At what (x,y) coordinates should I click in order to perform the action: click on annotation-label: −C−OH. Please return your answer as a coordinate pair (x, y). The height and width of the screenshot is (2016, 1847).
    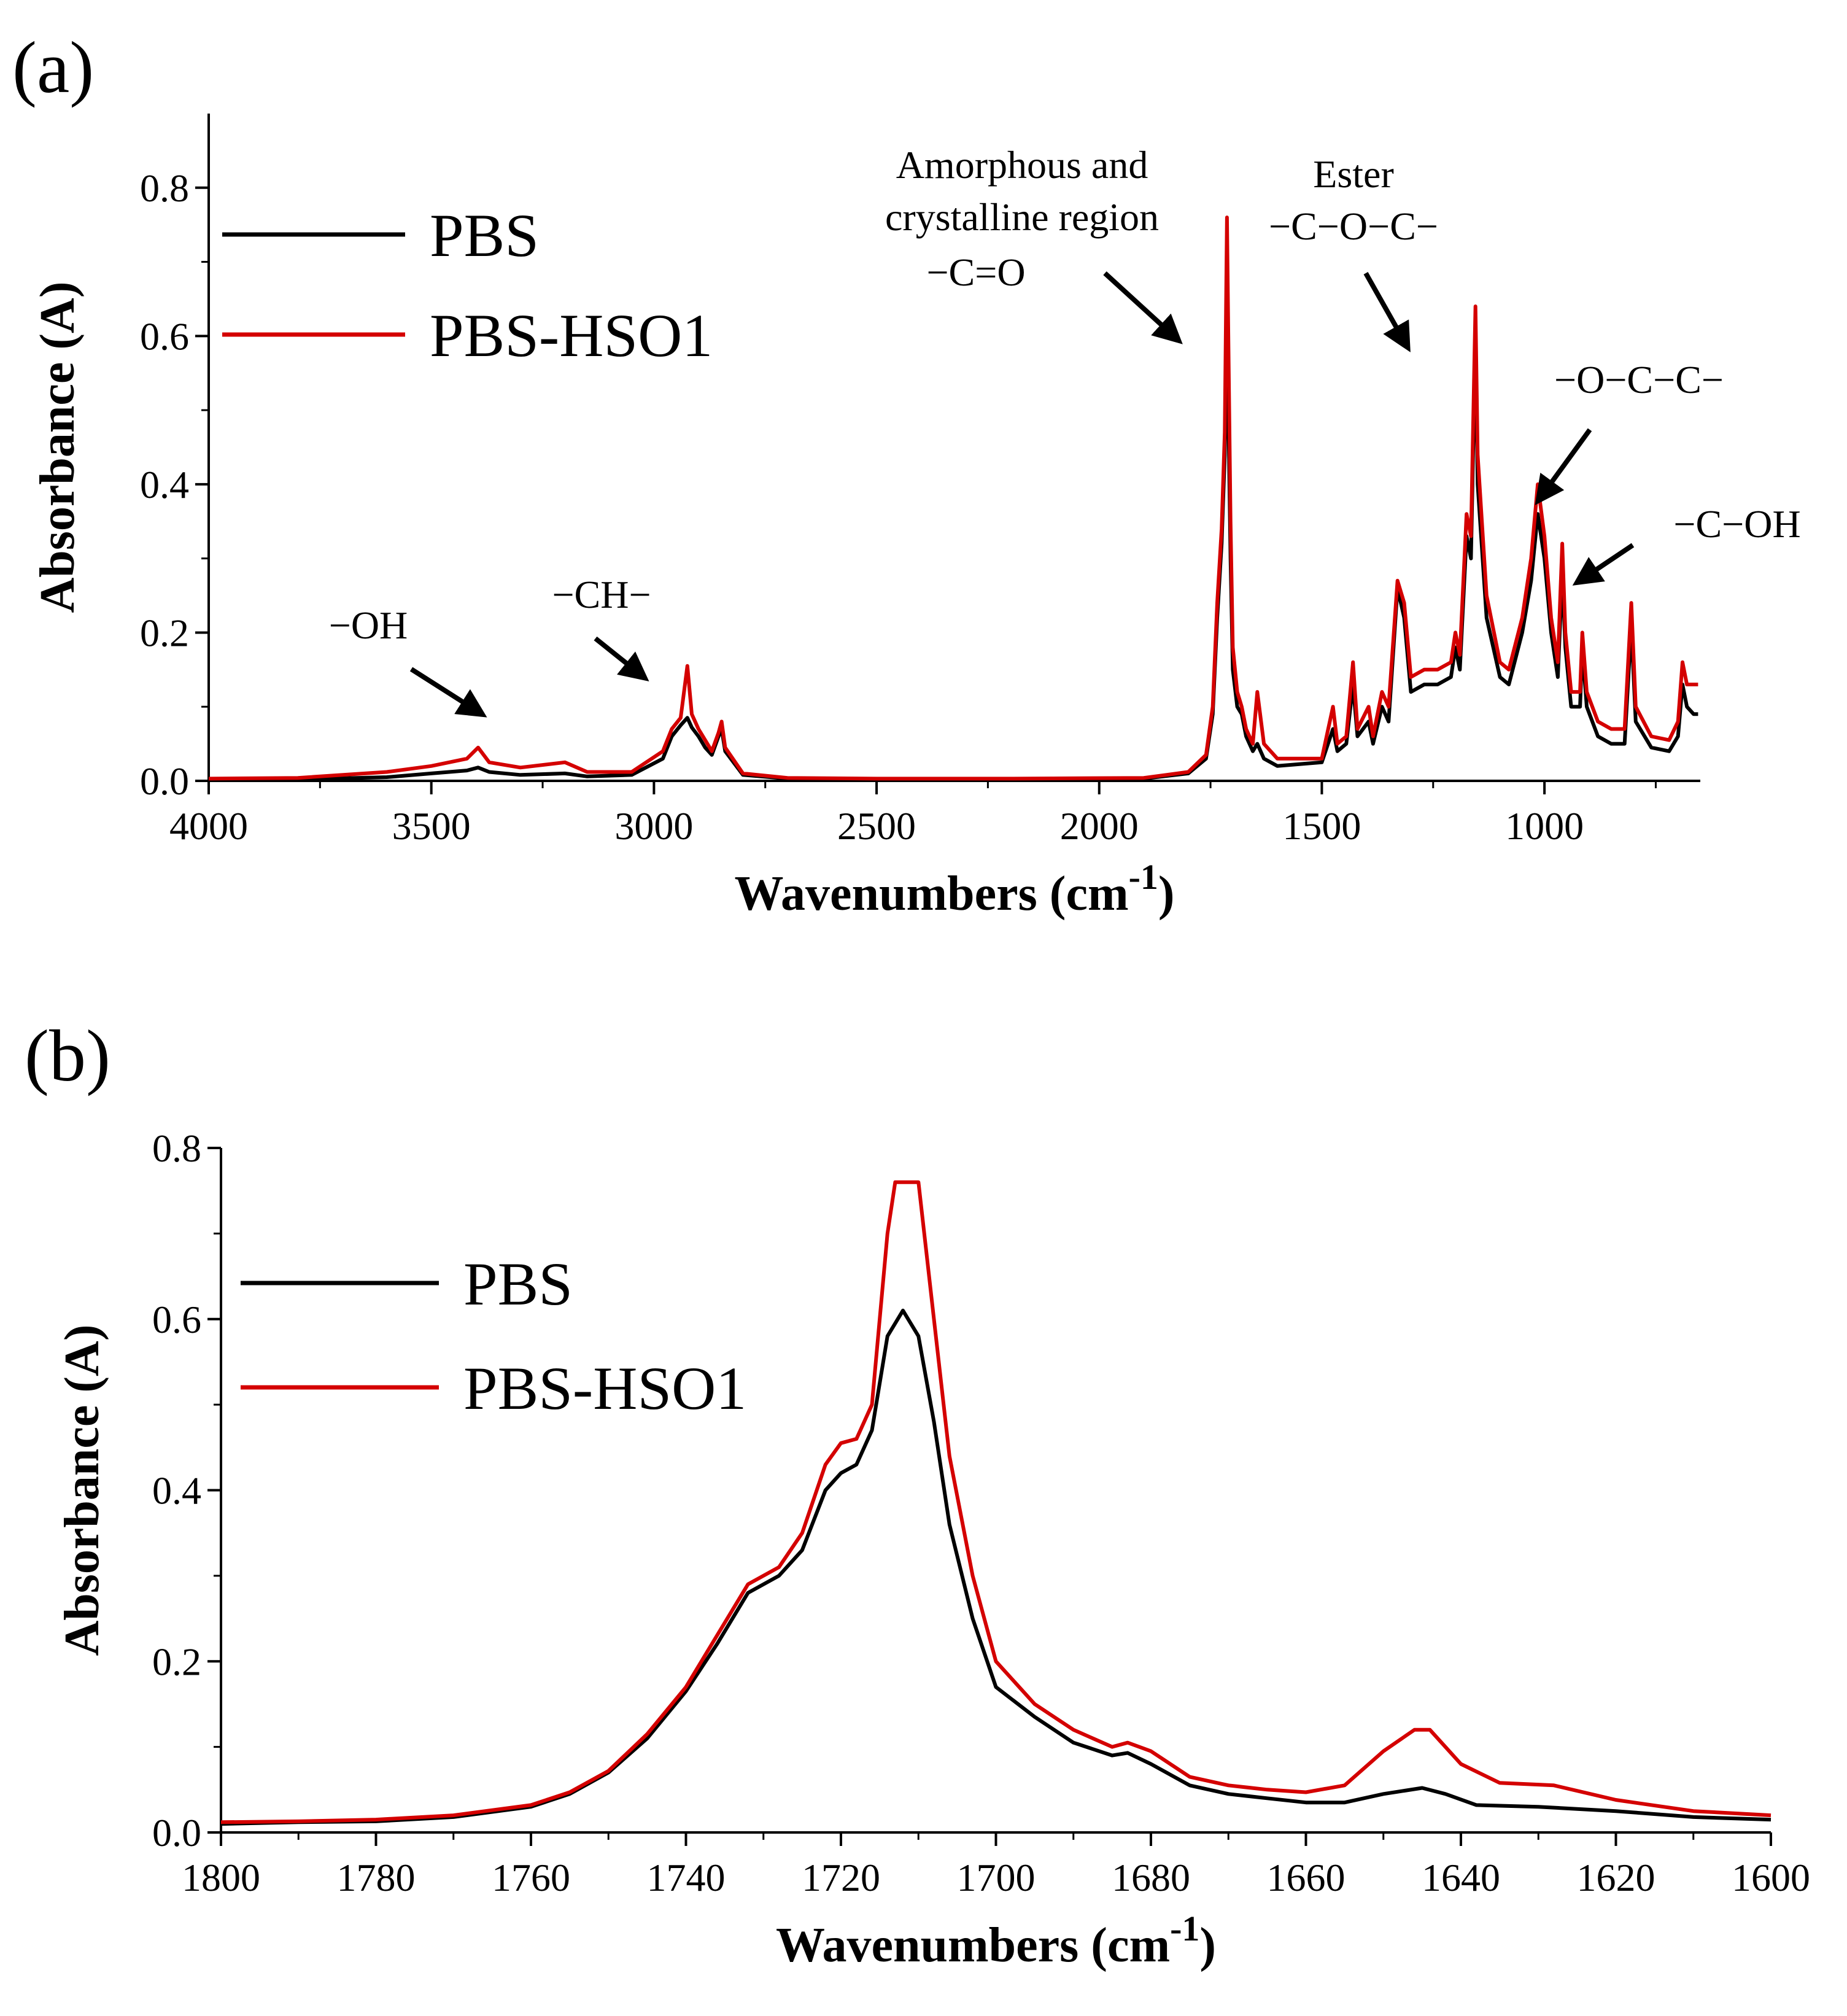
    Looking at the image, I should click on (1736, 524).